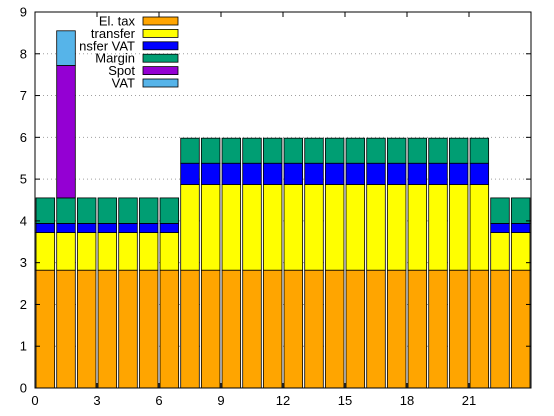 The image size is (554, 416). I want to click on y-tick-label-4: 4, so click(23, 220).